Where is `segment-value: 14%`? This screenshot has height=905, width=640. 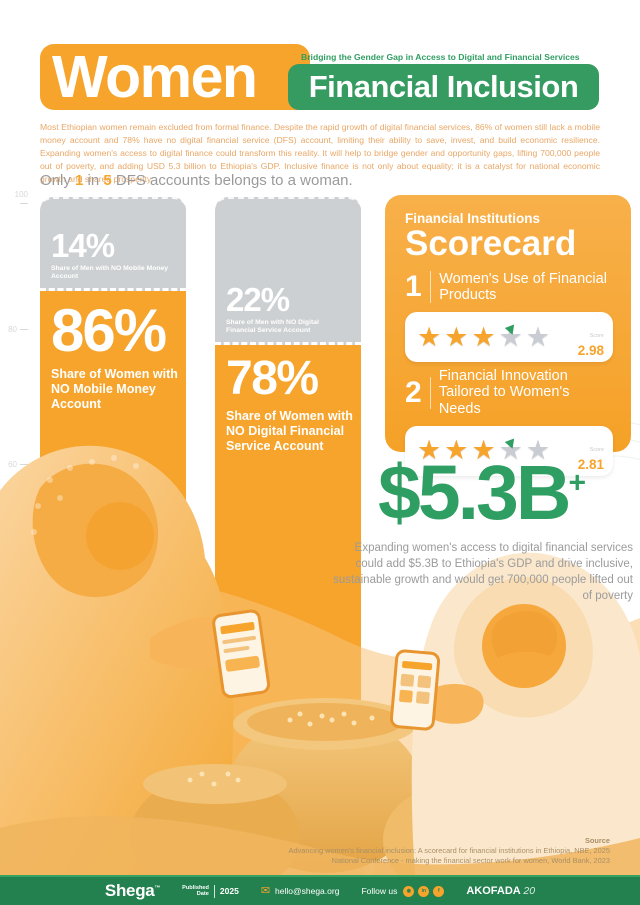 segment-value: 14% is located at coordinates (83, 245).